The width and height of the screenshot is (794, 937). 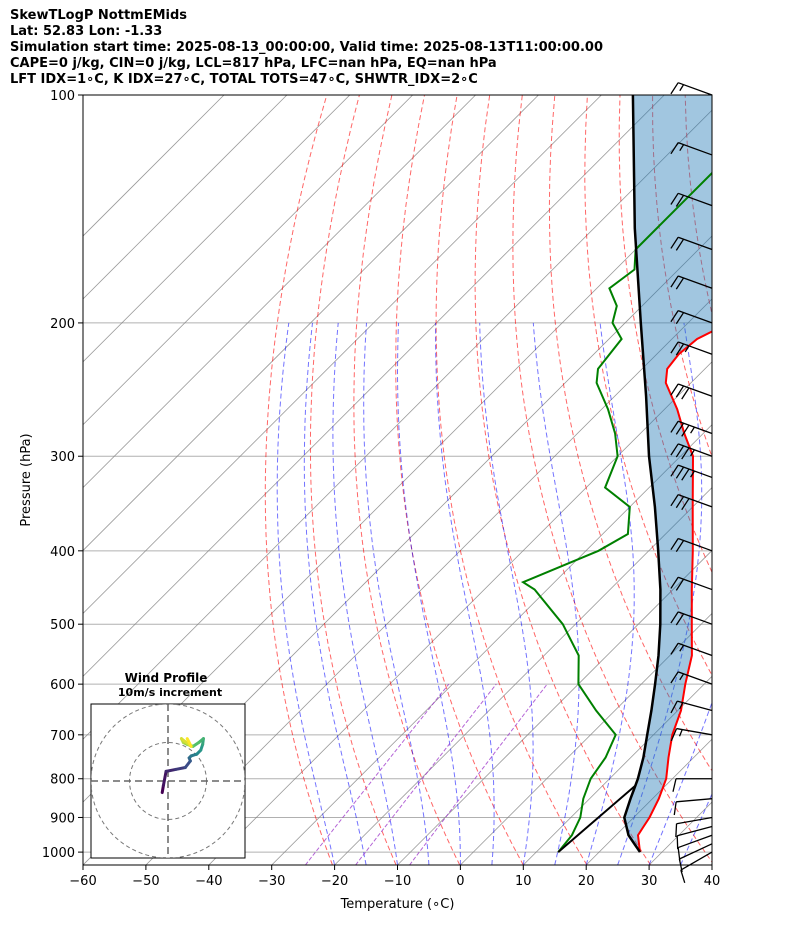 I want to click on y-tick-label: 600, so click(x=62, y=685).